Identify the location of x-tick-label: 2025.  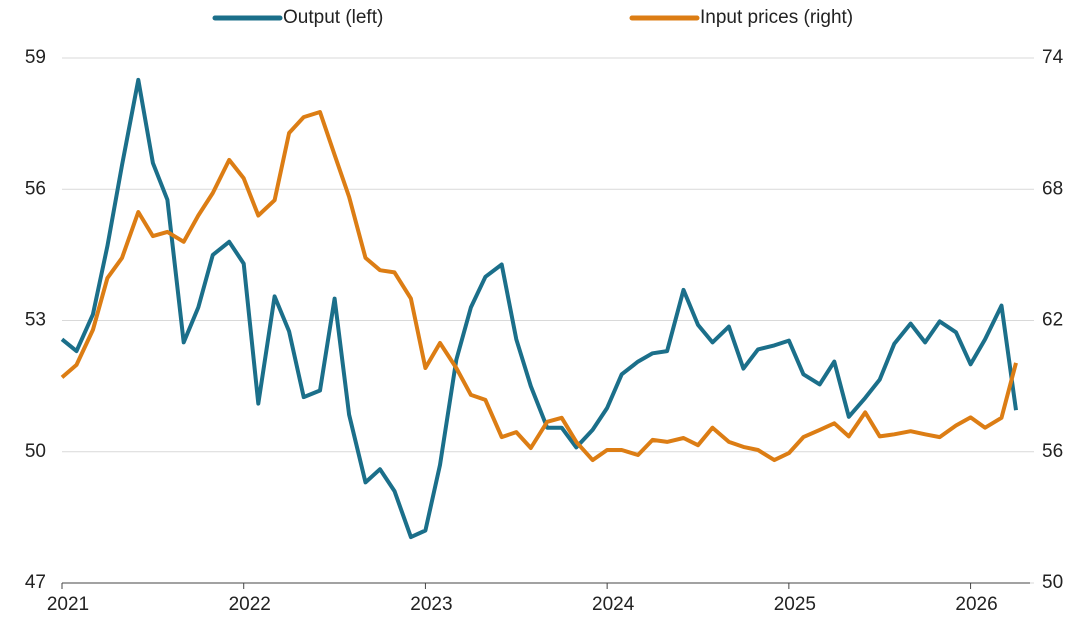
(795, 604).